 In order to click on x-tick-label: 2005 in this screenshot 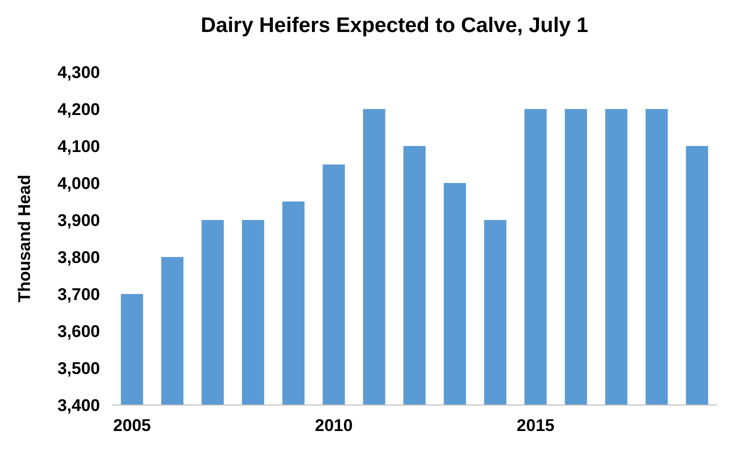, I will do `click(132, 425)`.